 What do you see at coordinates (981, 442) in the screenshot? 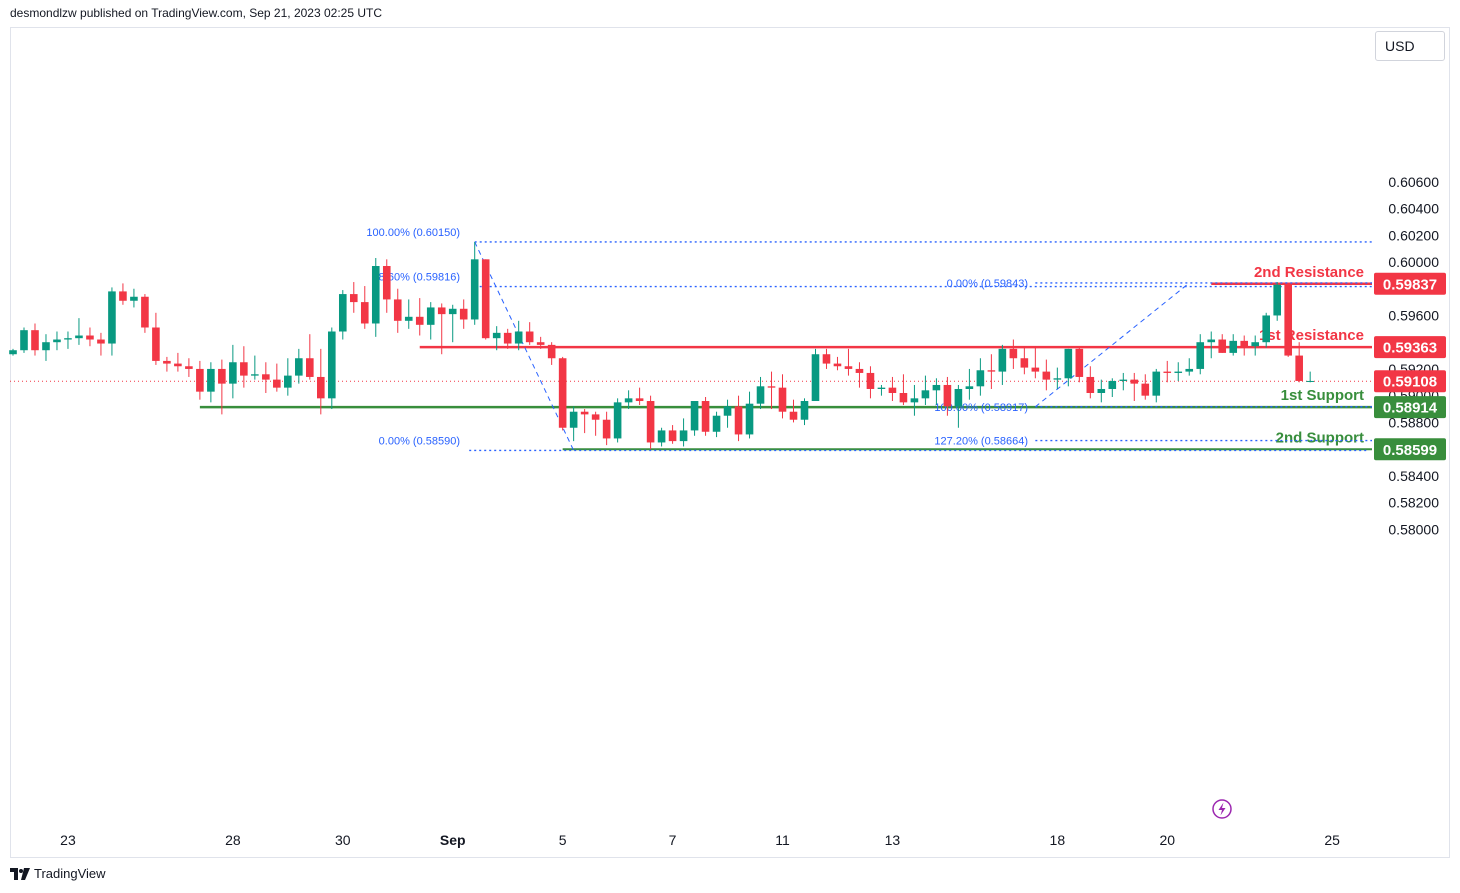
I see `fib-label: 127.20% (0.58664)` at bounding box center [981, 442].